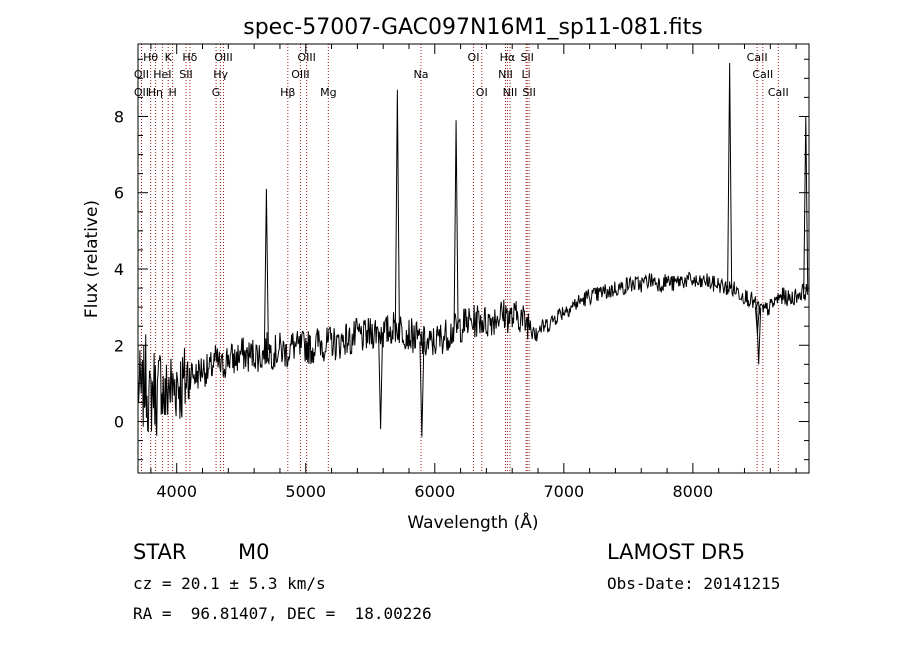 This screenshot has height=649, width=900. Describe the element at coordinates (92, 259) in the screenshot. I see `y-axis-label: Flux (relative)` at that location.